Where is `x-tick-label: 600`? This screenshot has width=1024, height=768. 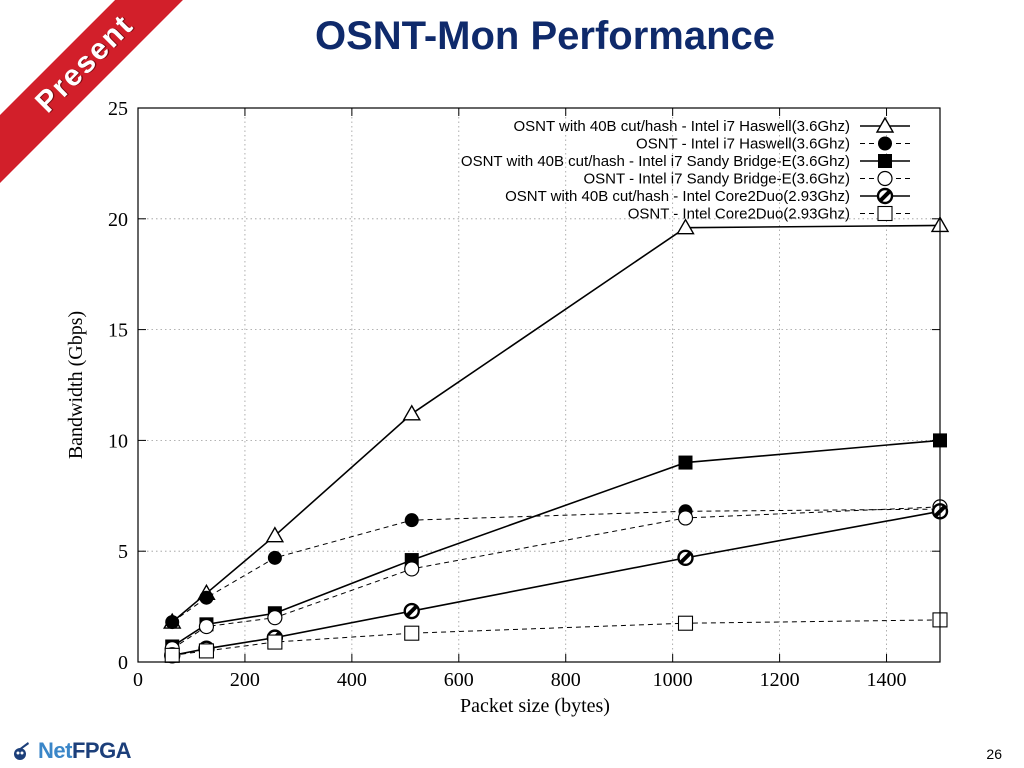
x-tick-label: 600 is located at coordinates (459, 680).